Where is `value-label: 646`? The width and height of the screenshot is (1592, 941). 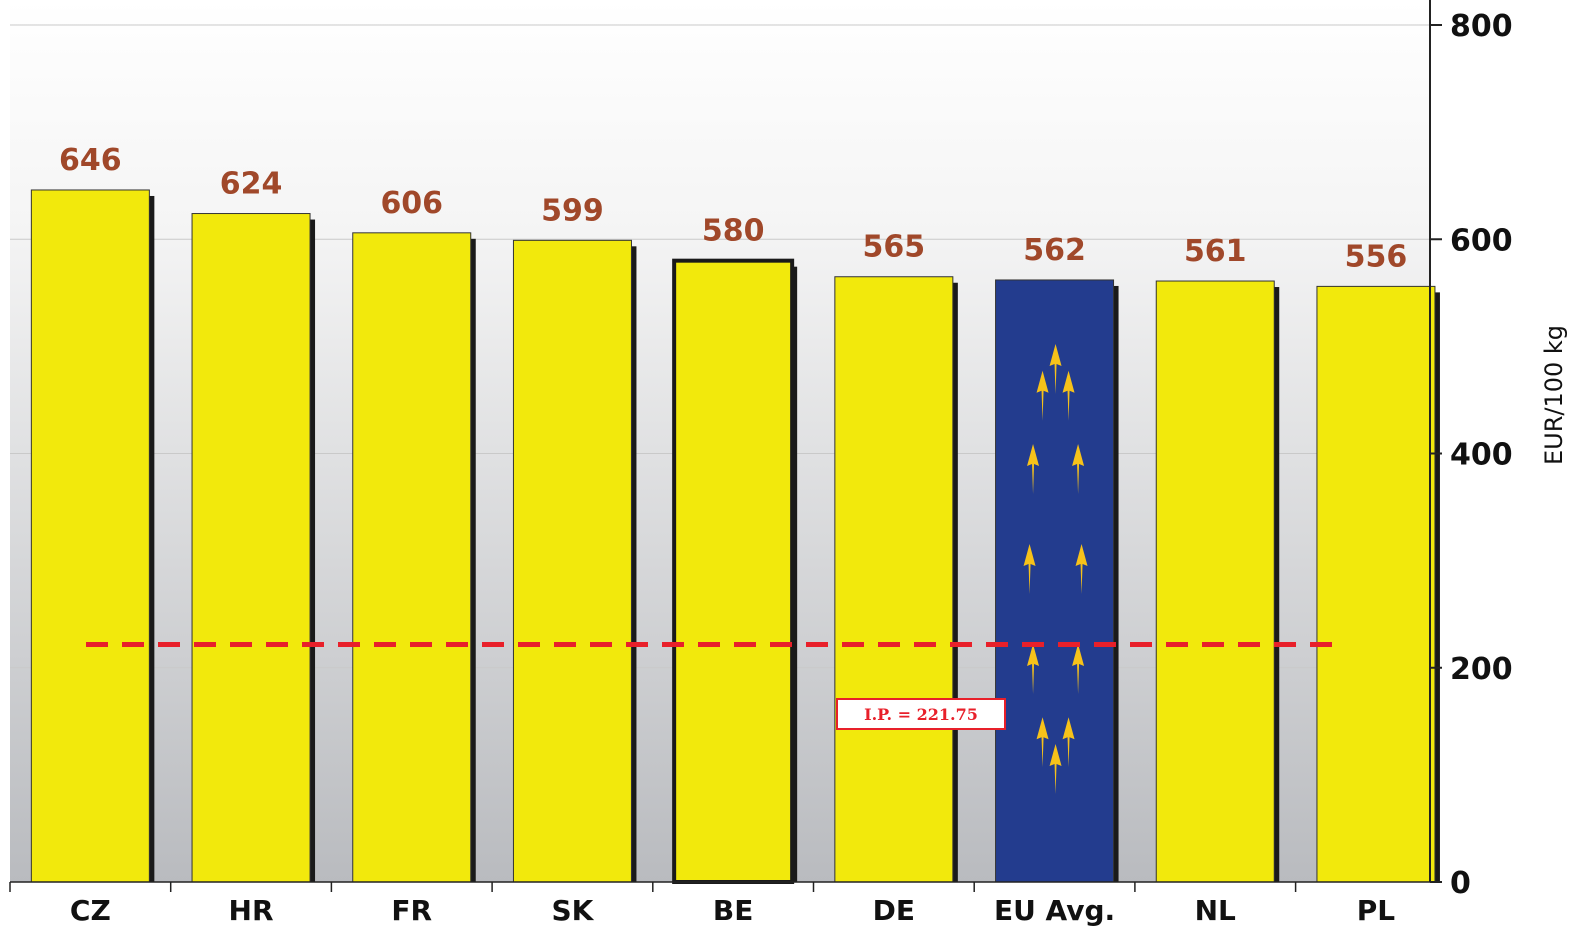 value-label: 646 is located at coordinates (90, 160).